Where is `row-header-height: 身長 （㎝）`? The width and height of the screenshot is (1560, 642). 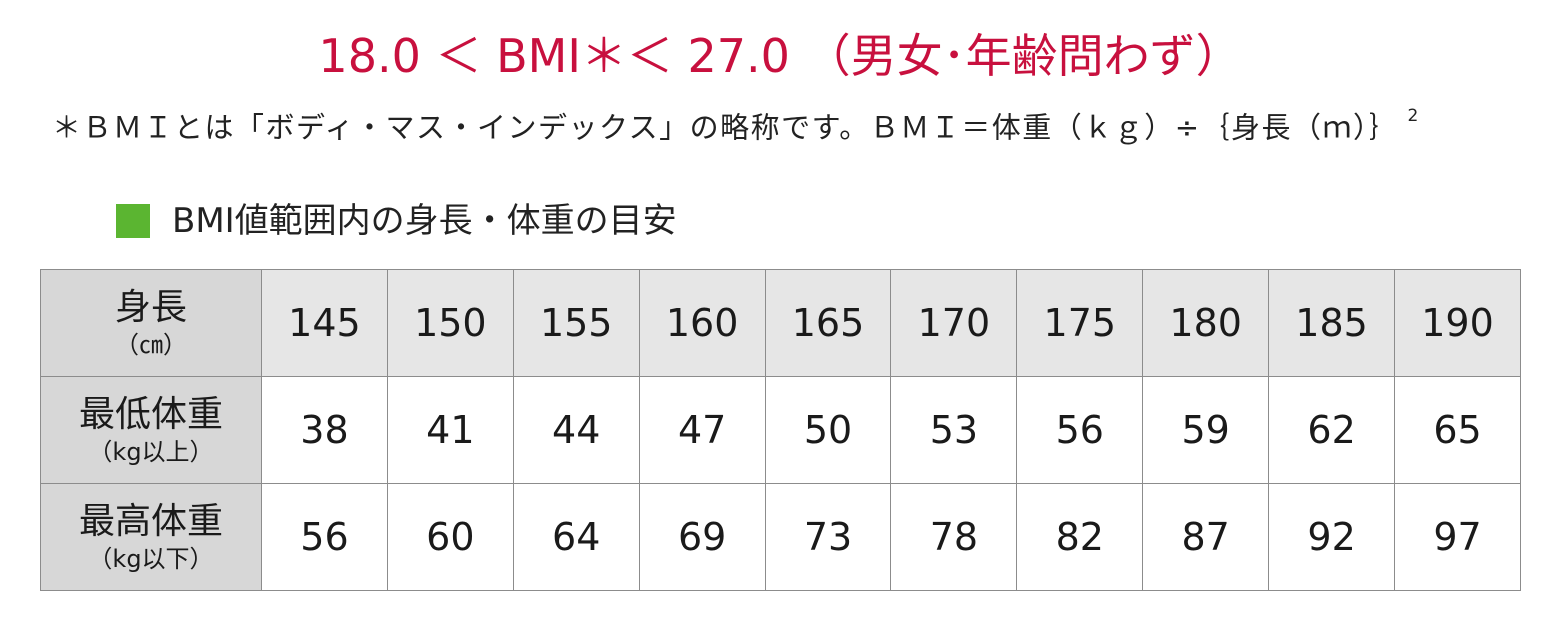 row-header-height: 身長 （㎝） is located at coordinates (151, 323).